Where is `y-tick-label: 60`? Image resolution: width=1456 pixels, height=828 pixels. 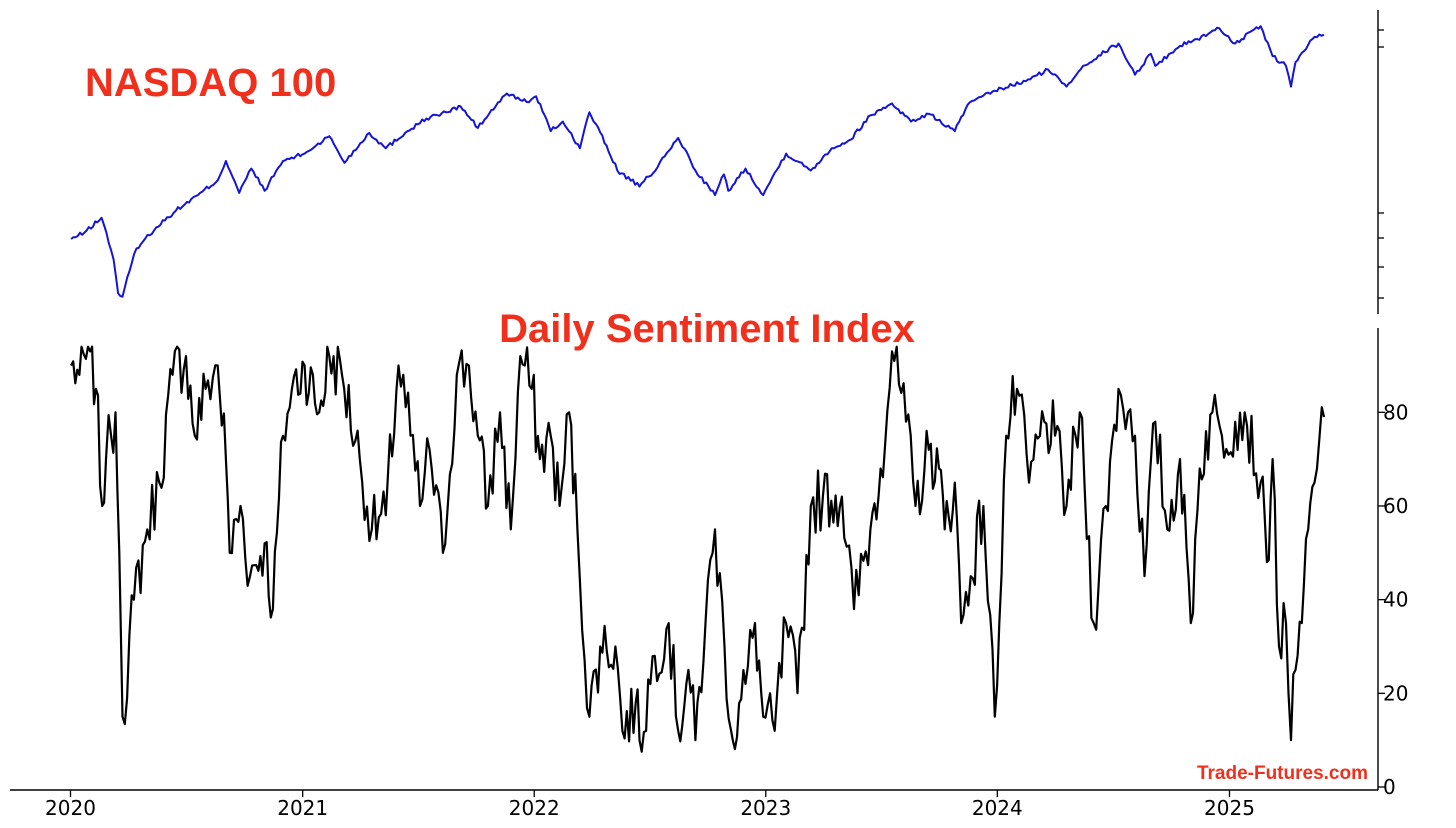
y-tick-label: 60 is located at coordinates (1395, 506).